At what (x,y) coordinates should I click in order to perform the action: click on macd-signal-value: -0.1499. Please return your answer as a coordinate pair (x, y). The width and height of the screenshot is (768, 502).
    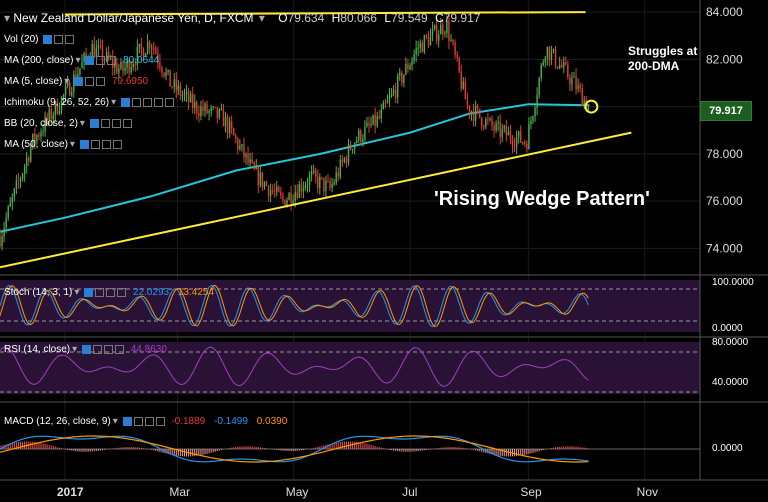
    Looking at the image, I should click on (231, 421).